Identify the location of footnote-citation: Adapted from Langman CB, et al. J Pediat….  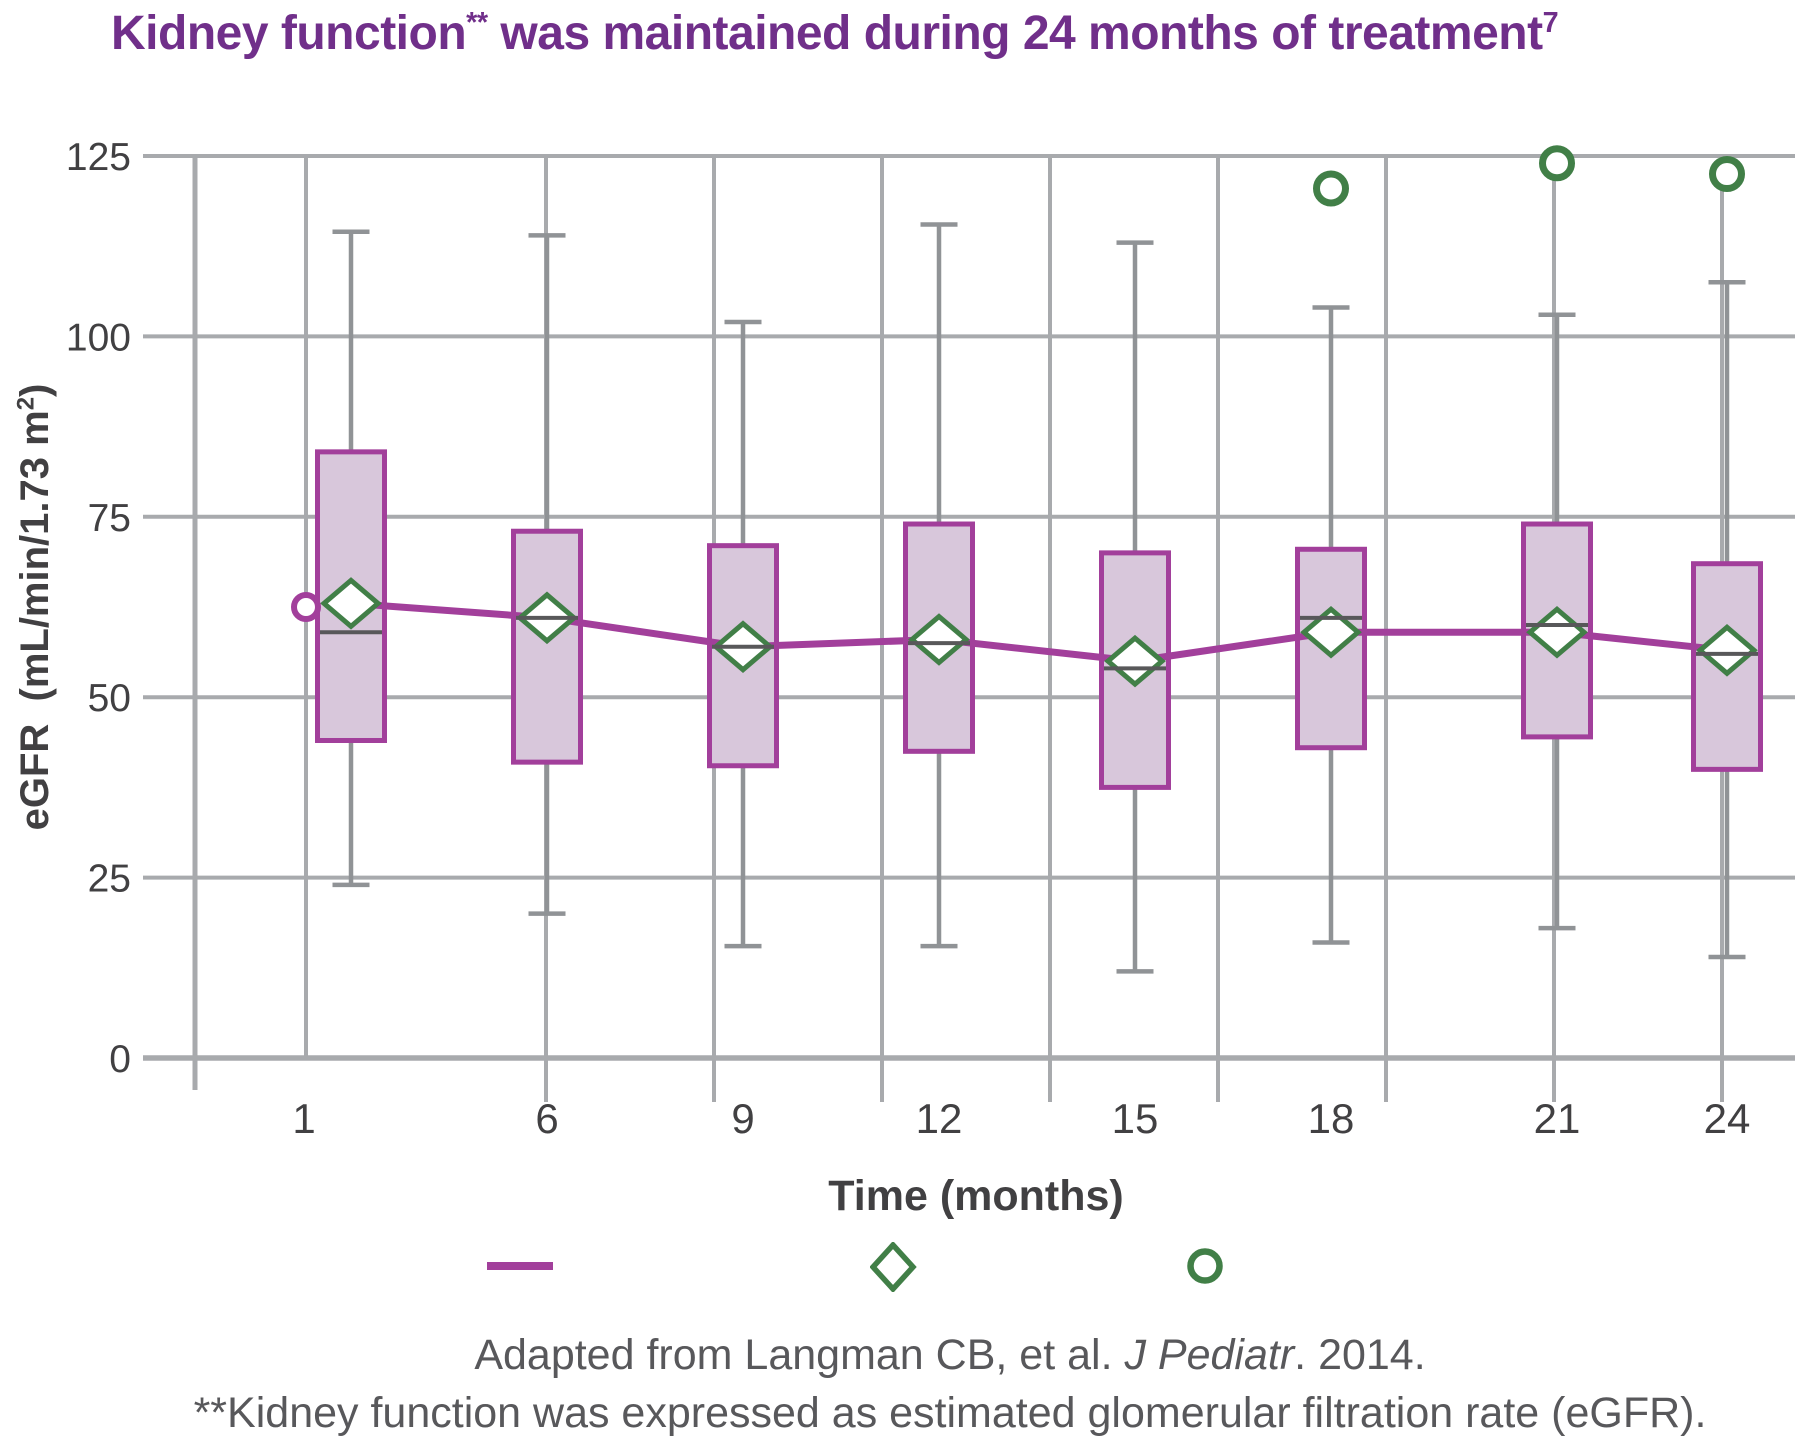
(925, 1355).